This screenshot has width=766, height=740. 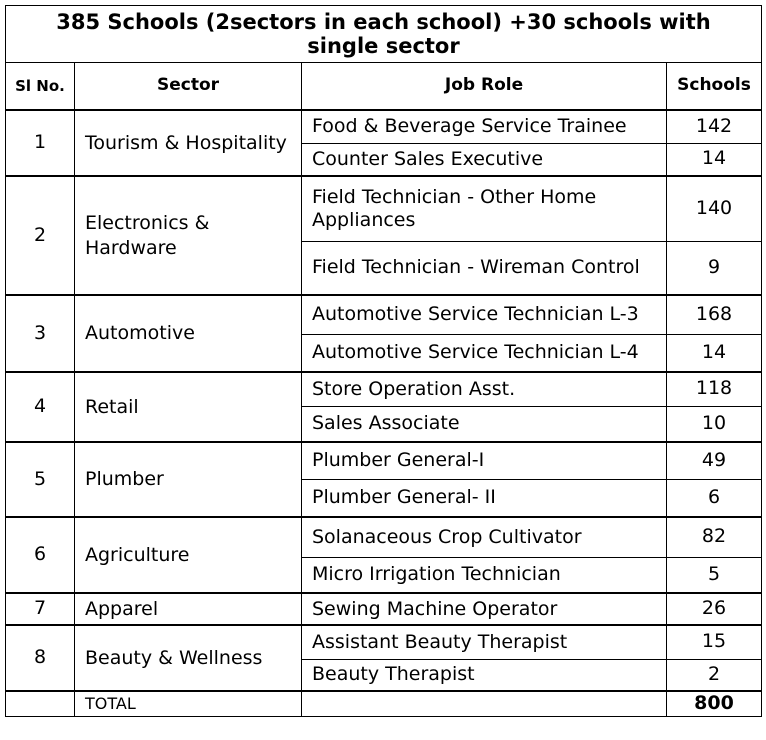 I want to click on sl-cell: 2, so click(x=40, y=235).